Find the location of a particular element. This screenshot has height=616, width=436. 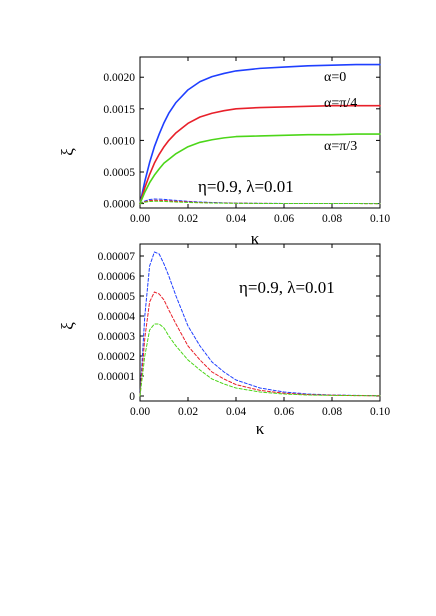

bottom-annotation: η=0.9, λ=0.01 is located at coordinates (287, 287).